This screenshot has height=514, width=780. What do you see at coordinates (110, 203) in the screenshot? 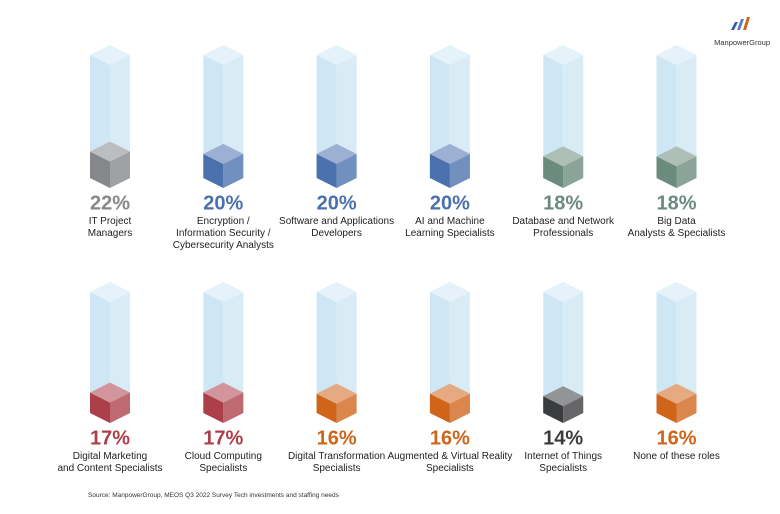
I see `value-label: 22%` at bounding box center [110, 203].